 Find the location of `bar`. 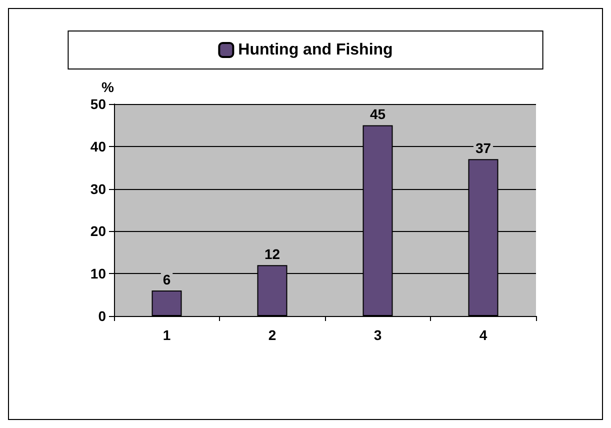

bar is located at coordinates (167, 303).